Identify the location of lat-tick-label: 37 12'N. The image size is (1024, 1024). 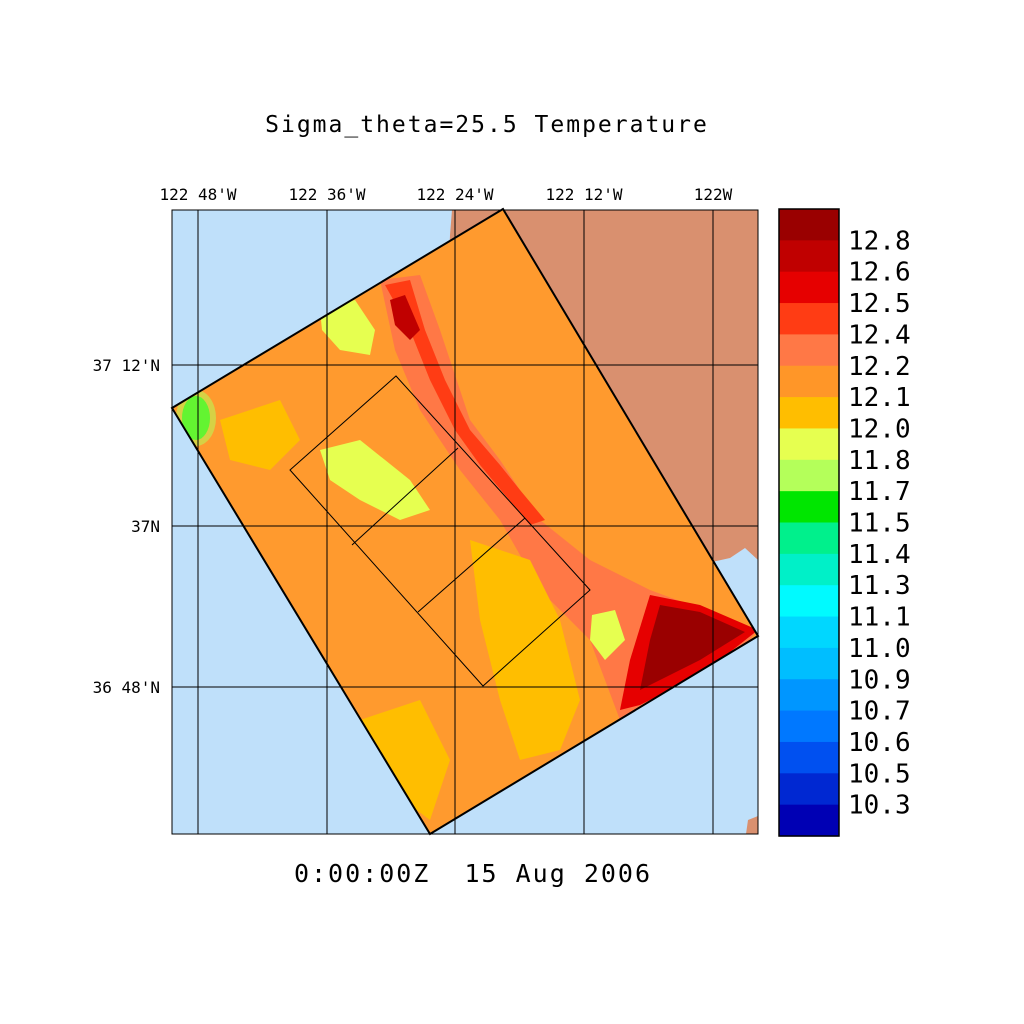
(126, 365).